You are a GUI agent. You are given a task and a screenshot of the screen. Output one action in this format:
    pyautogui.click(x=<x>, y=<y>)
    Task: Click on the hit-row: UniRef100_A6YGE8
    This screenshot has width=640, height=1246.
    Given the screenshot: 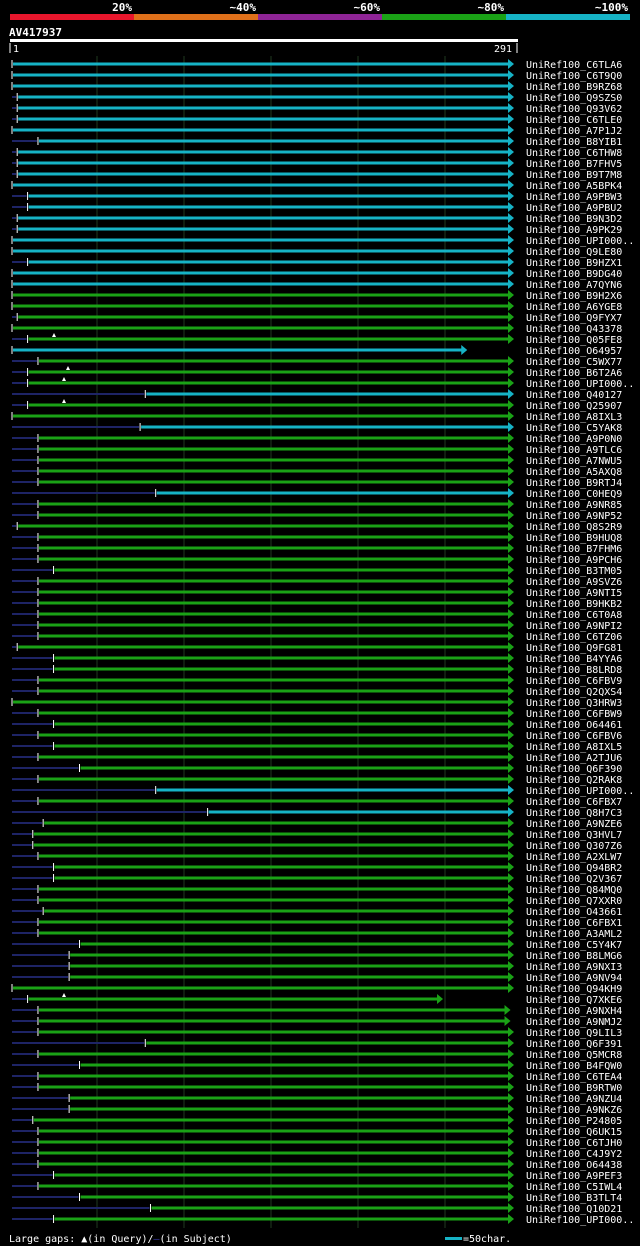 What is the action you would take?
    pyautogui.click(x=316, y=307)
    